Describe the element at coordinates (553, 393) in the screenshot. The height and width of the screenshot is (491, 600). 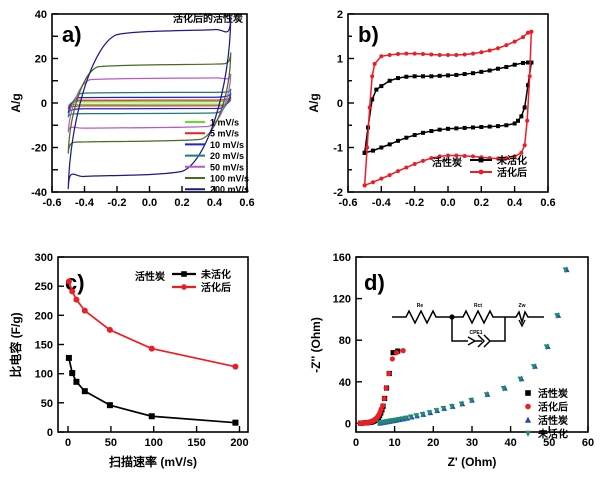
I see `legend-label-0: 活性炭` at that location.